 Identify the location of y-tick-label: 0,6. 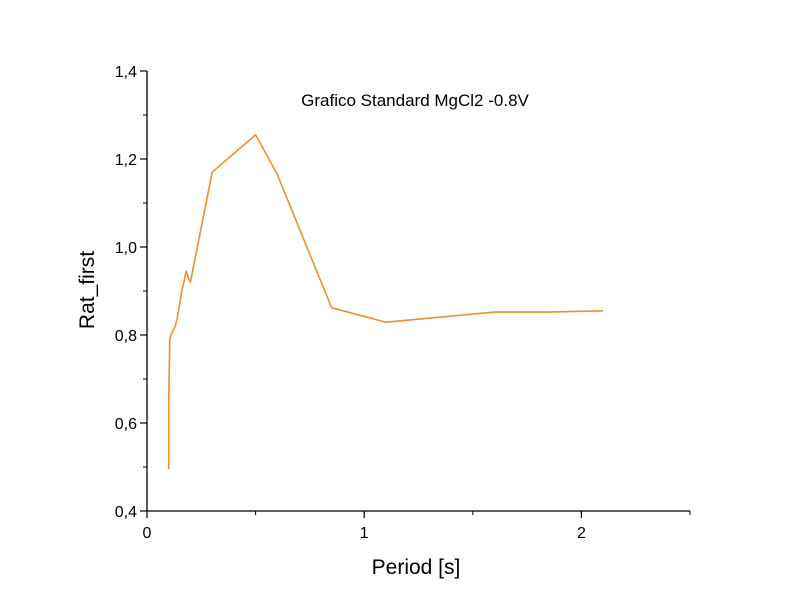
(126, 424).